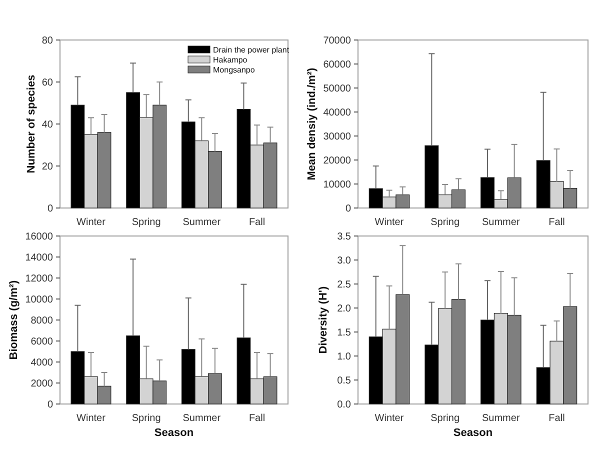  Describe the element at coordinates (14, 320) in the screenshot. I see `y-axis-title: Biomass (g/m²)` at that location.